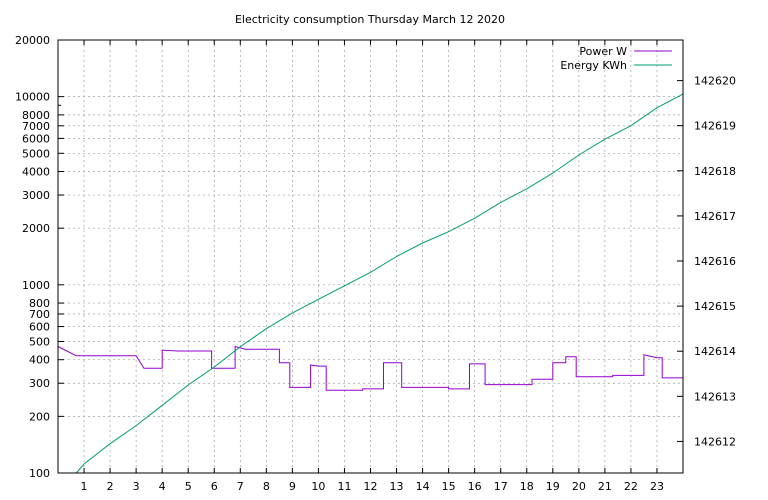  I want to click on x-tick-label: 11, so click(344, 486).